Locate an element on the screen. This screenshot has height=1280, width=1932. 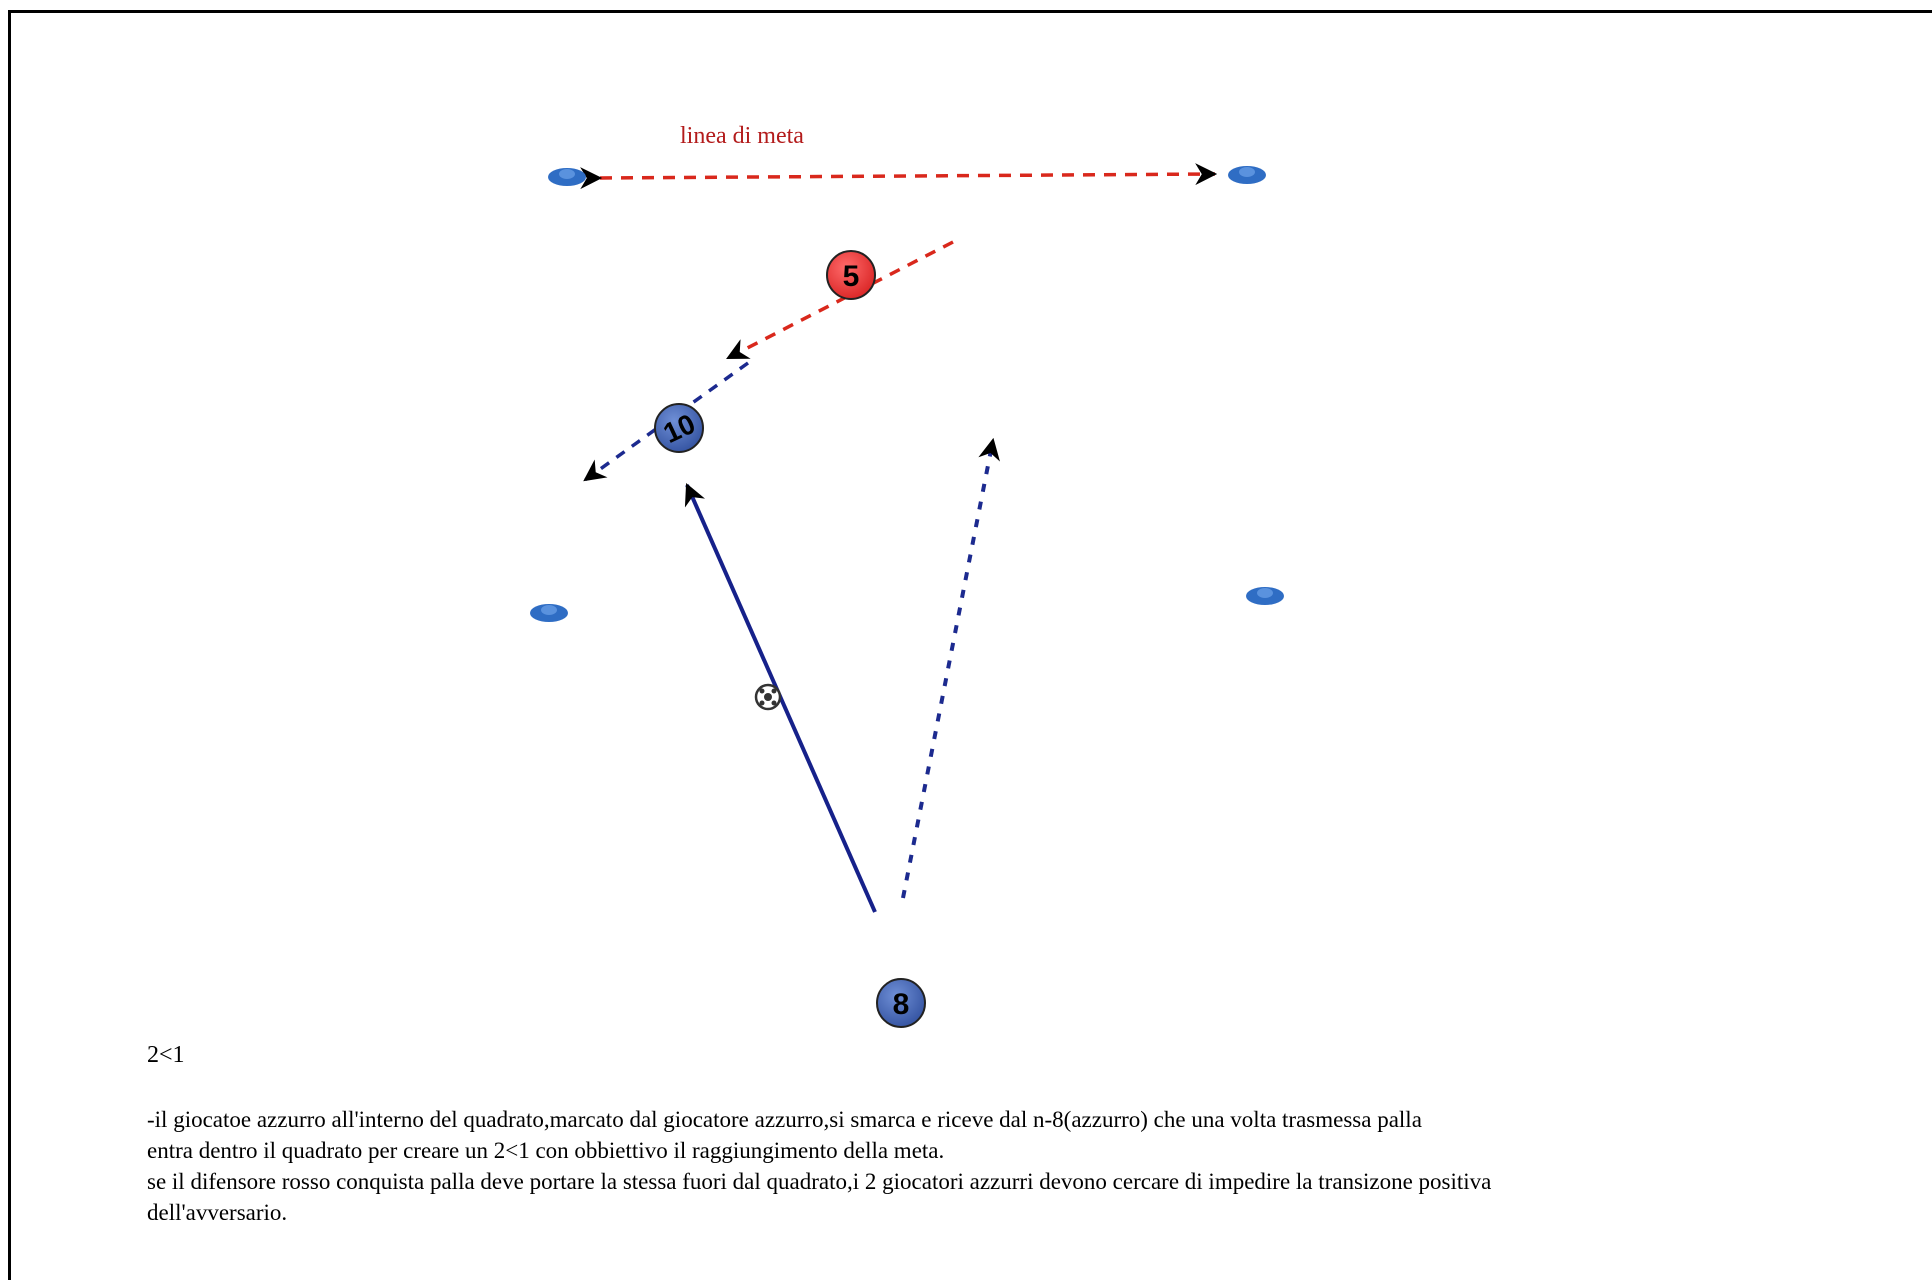
player-number: 5 is located at coordinates (851, 276).